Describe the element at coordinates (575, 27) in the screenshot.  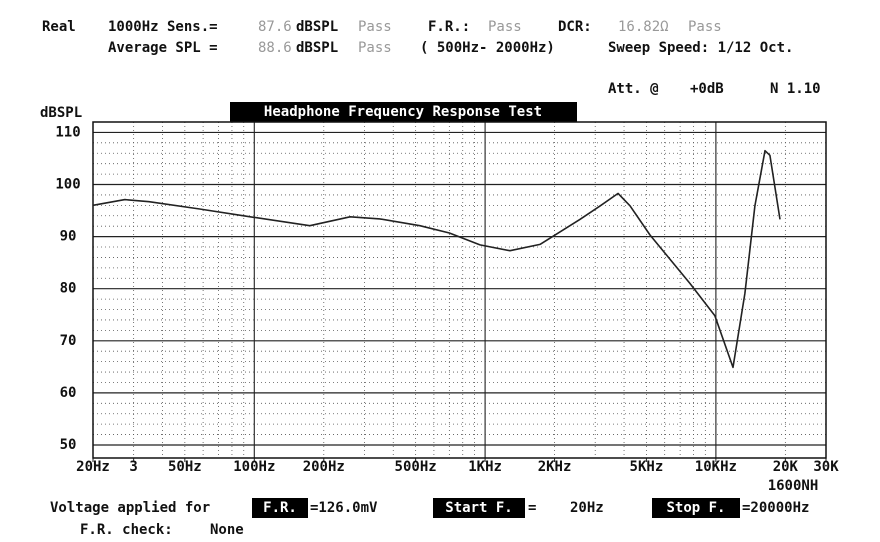
I see `dcr-label: DCR:` at that location.